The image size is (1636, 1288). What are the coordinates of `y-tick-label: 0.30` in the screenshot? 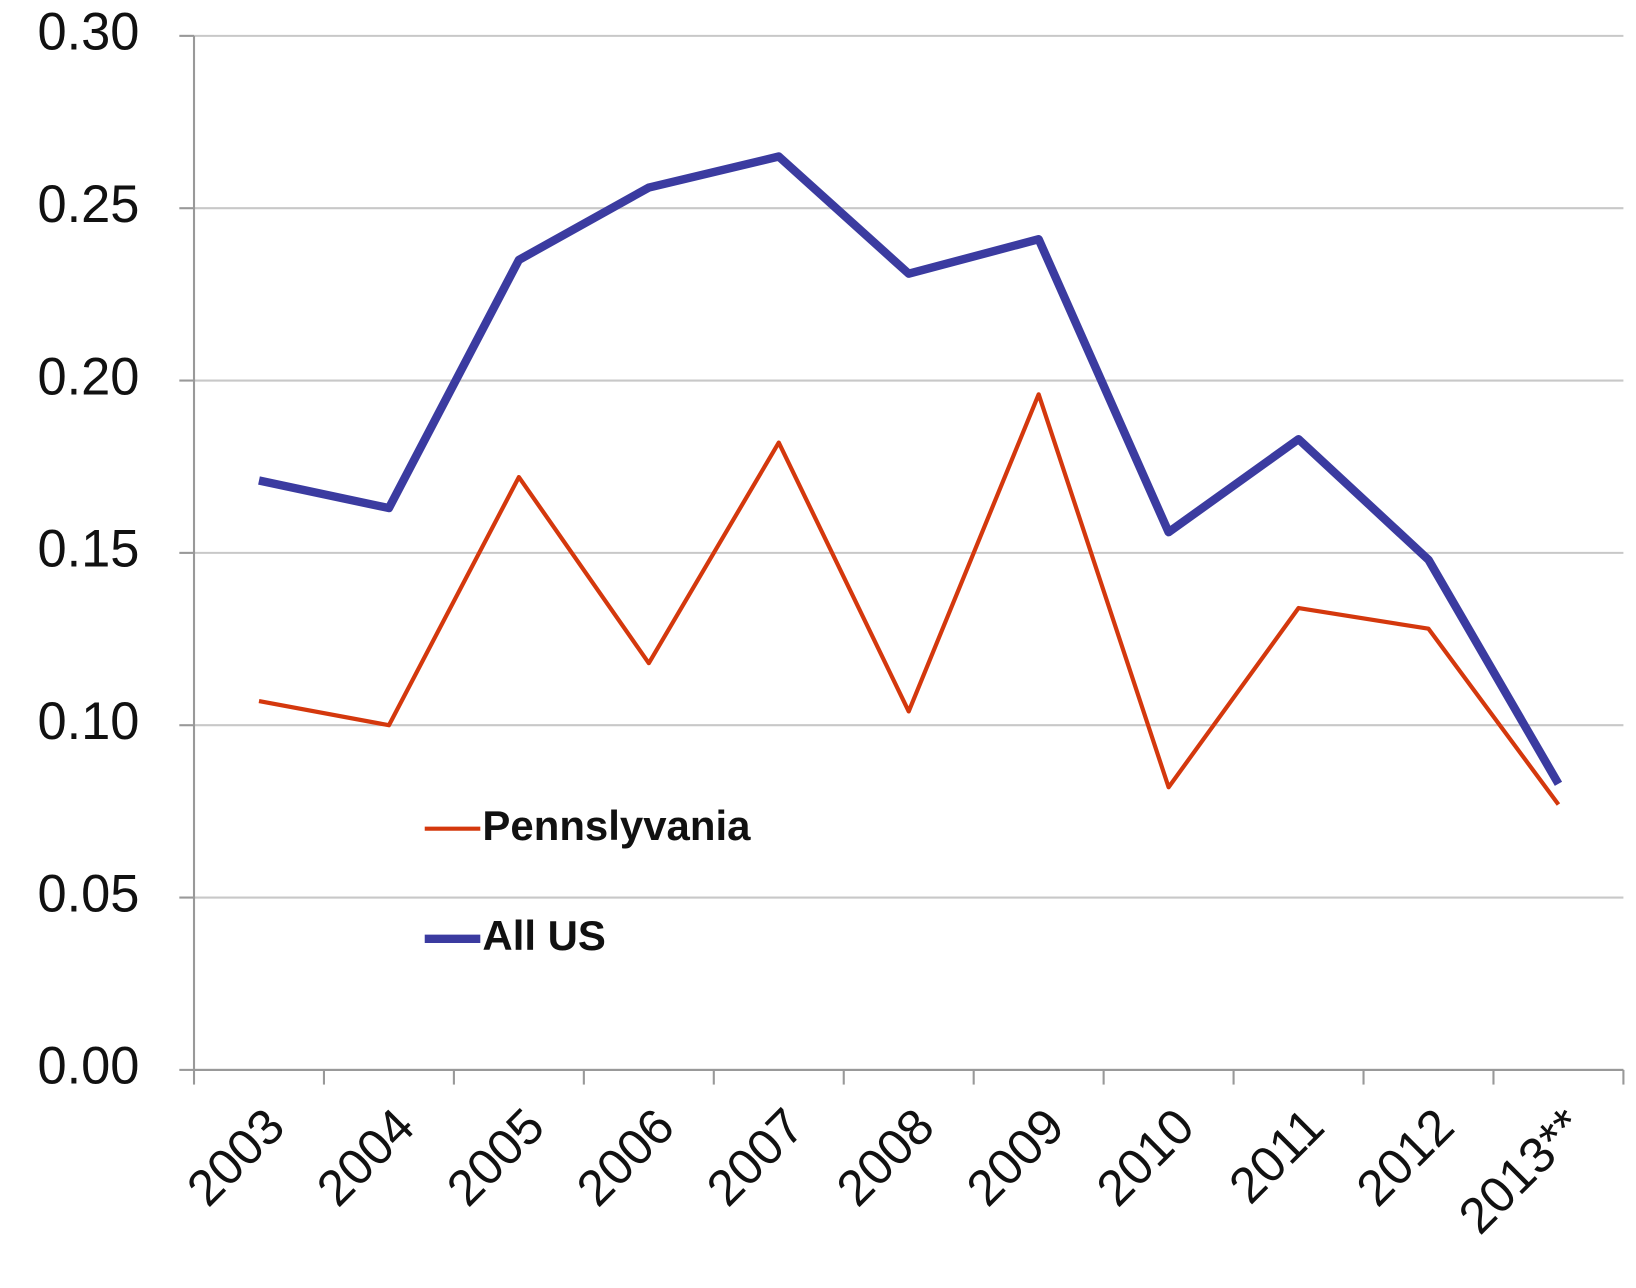 It's located at (88, 33).